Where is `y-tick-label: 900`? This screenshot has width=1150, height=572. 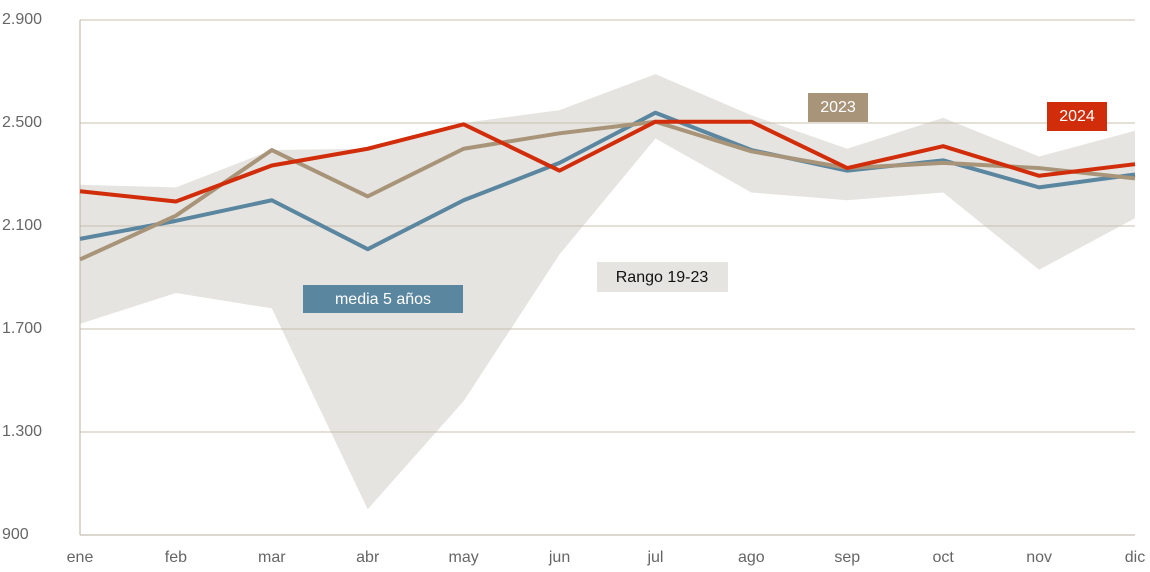 y-tick-label: 900 is located at coordinates (15, 534).